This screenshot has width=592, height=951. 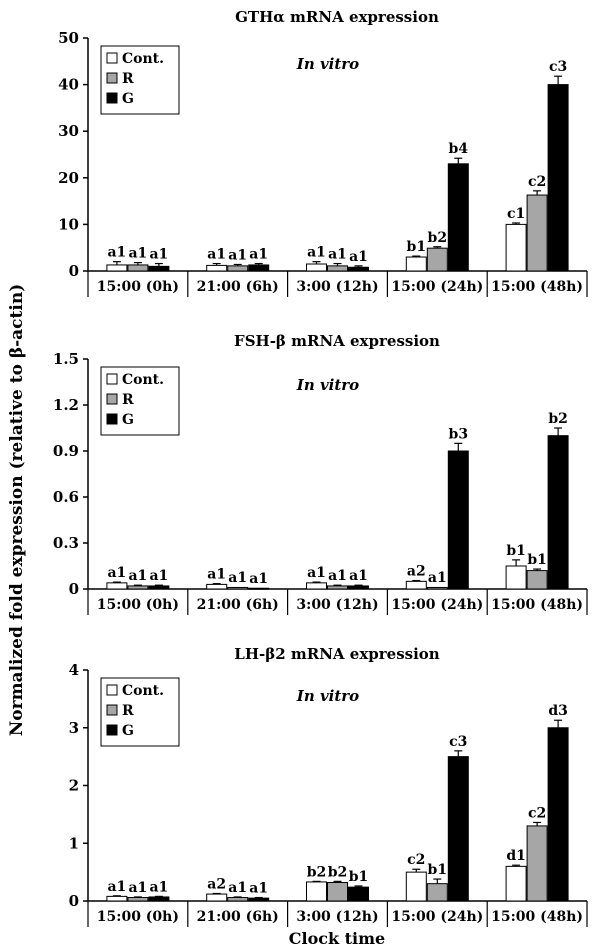 I want to click on y-tick-label: 0.3, so click(x=66, y=543).